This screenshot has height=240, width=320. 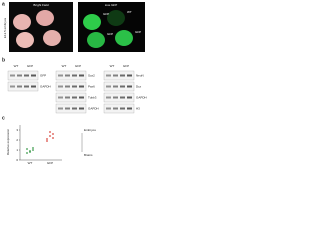 I want to click on y-tick-label: 3, so click(x=17, y=130).